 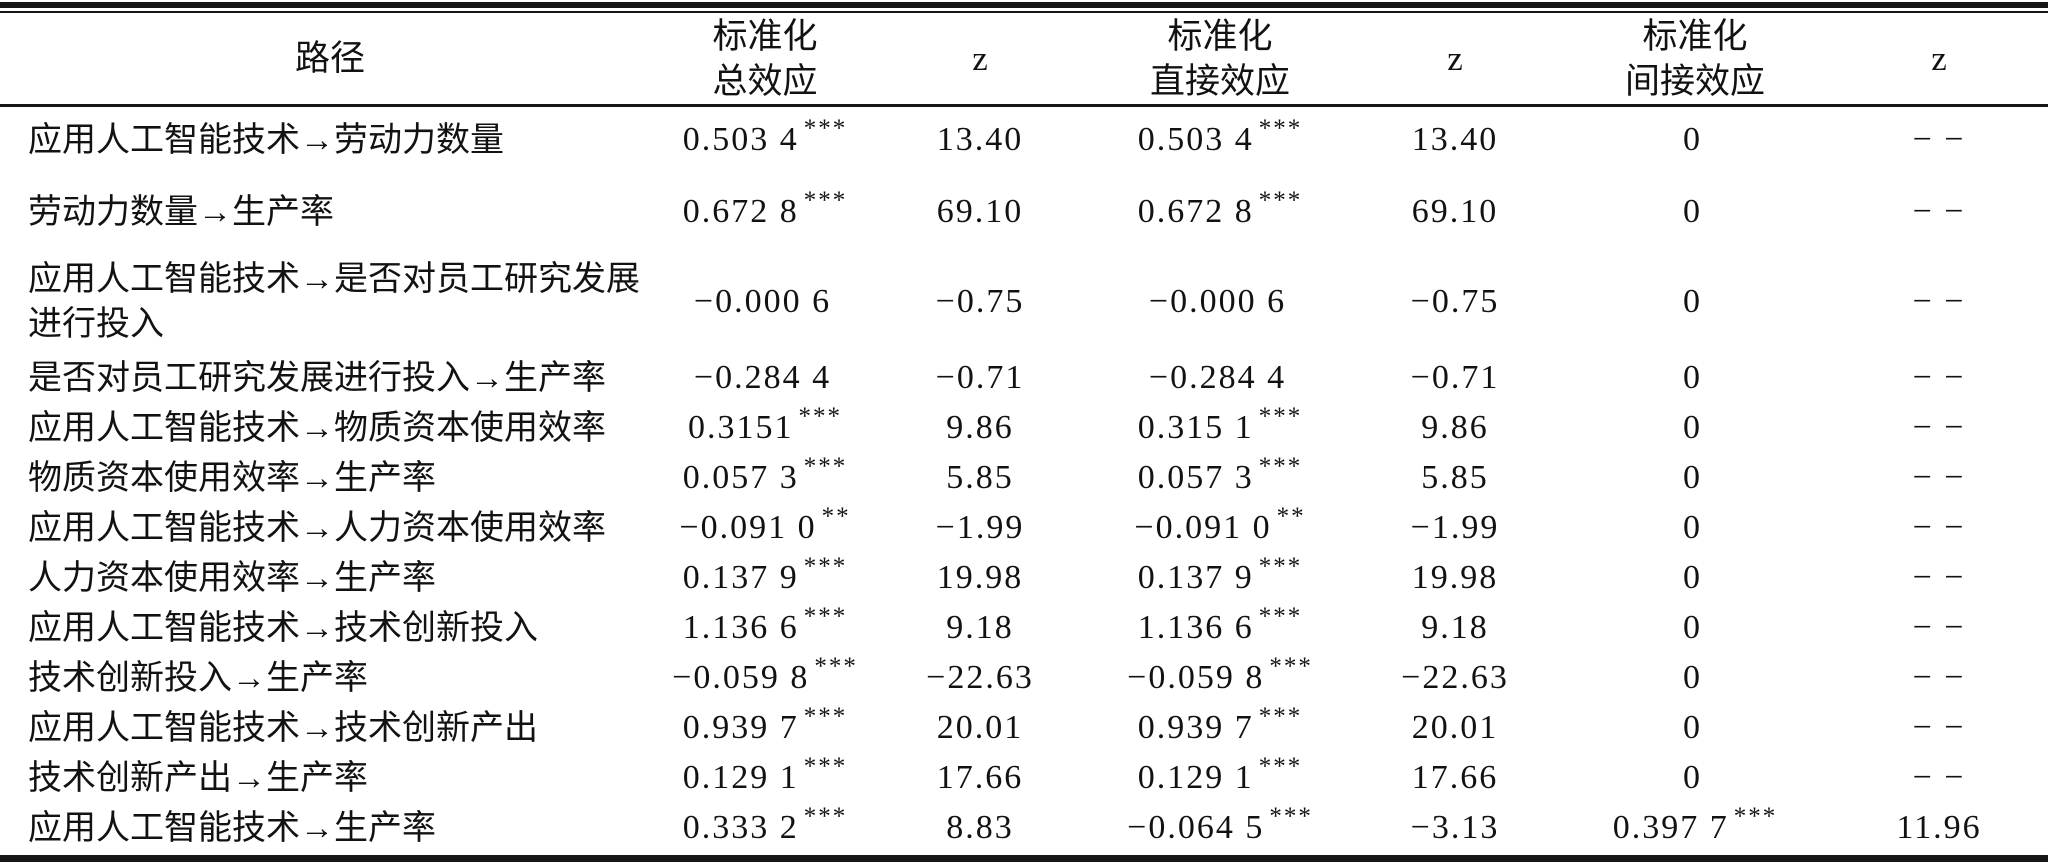 What do you see at coordinates (762, 377) in the screenshot?
I see `total-effect-value: −0.284 4` at bounding box center [762, 377].